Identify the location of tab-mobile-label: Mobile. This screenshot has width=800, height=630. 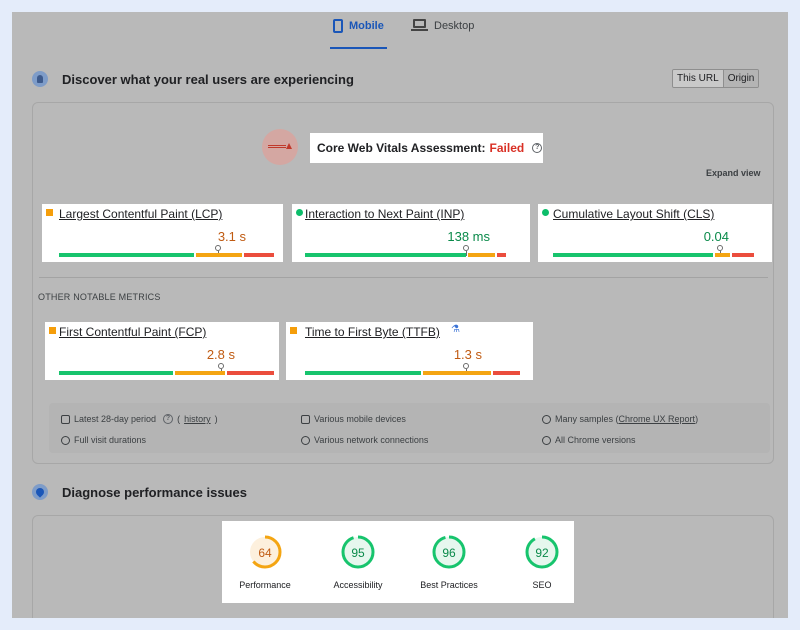
(366, 26).